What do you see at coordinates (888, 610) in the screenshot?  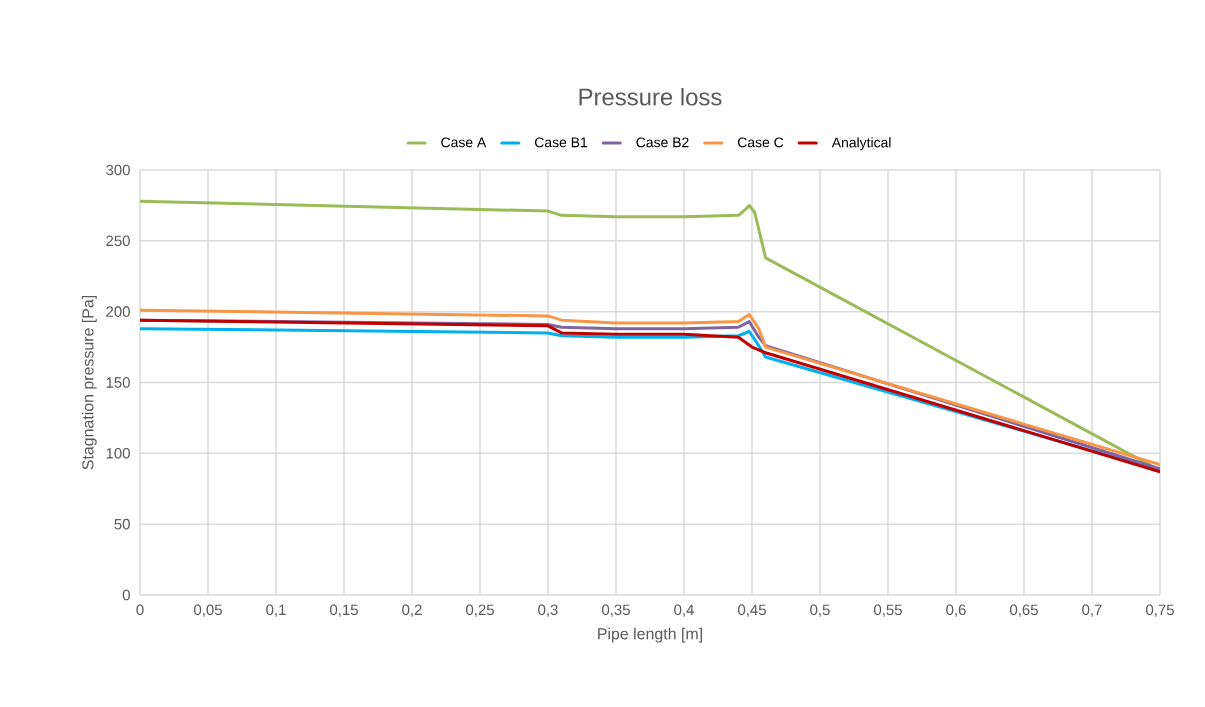 I see `x-tick-label: 0,55` at bounding box center [888, 610].